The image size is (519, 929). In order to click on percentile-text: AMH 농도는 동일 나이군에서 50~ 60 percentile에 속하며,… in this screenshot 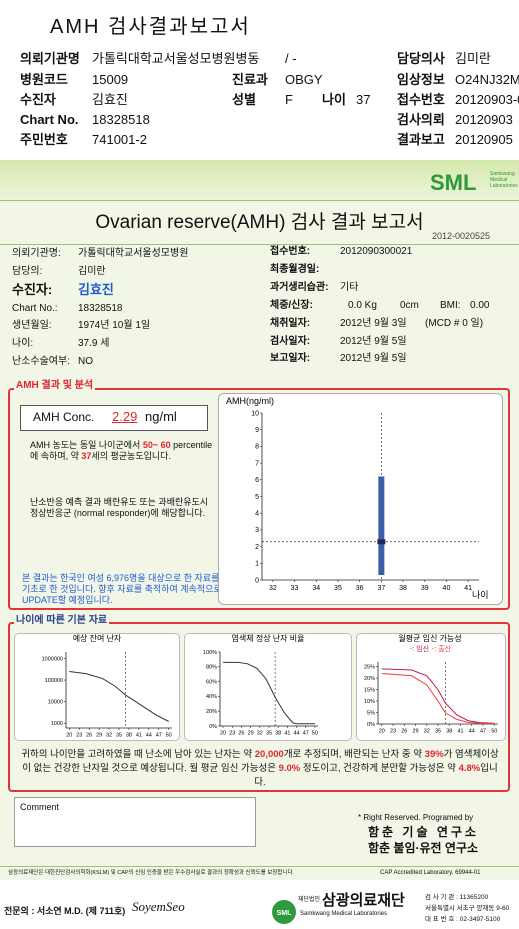, I will do `click(122, 451)`.